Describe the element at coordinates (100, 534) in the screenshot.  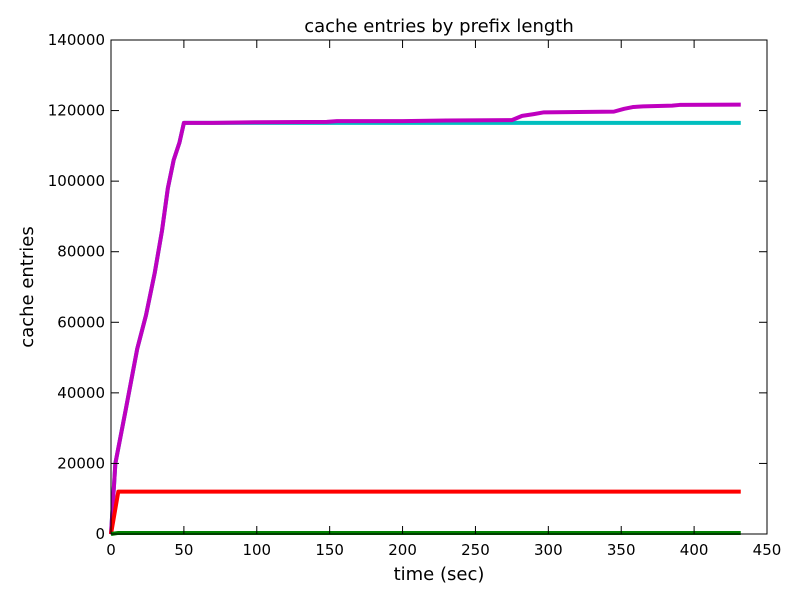
I see `y-tick-label: 0` at that location.